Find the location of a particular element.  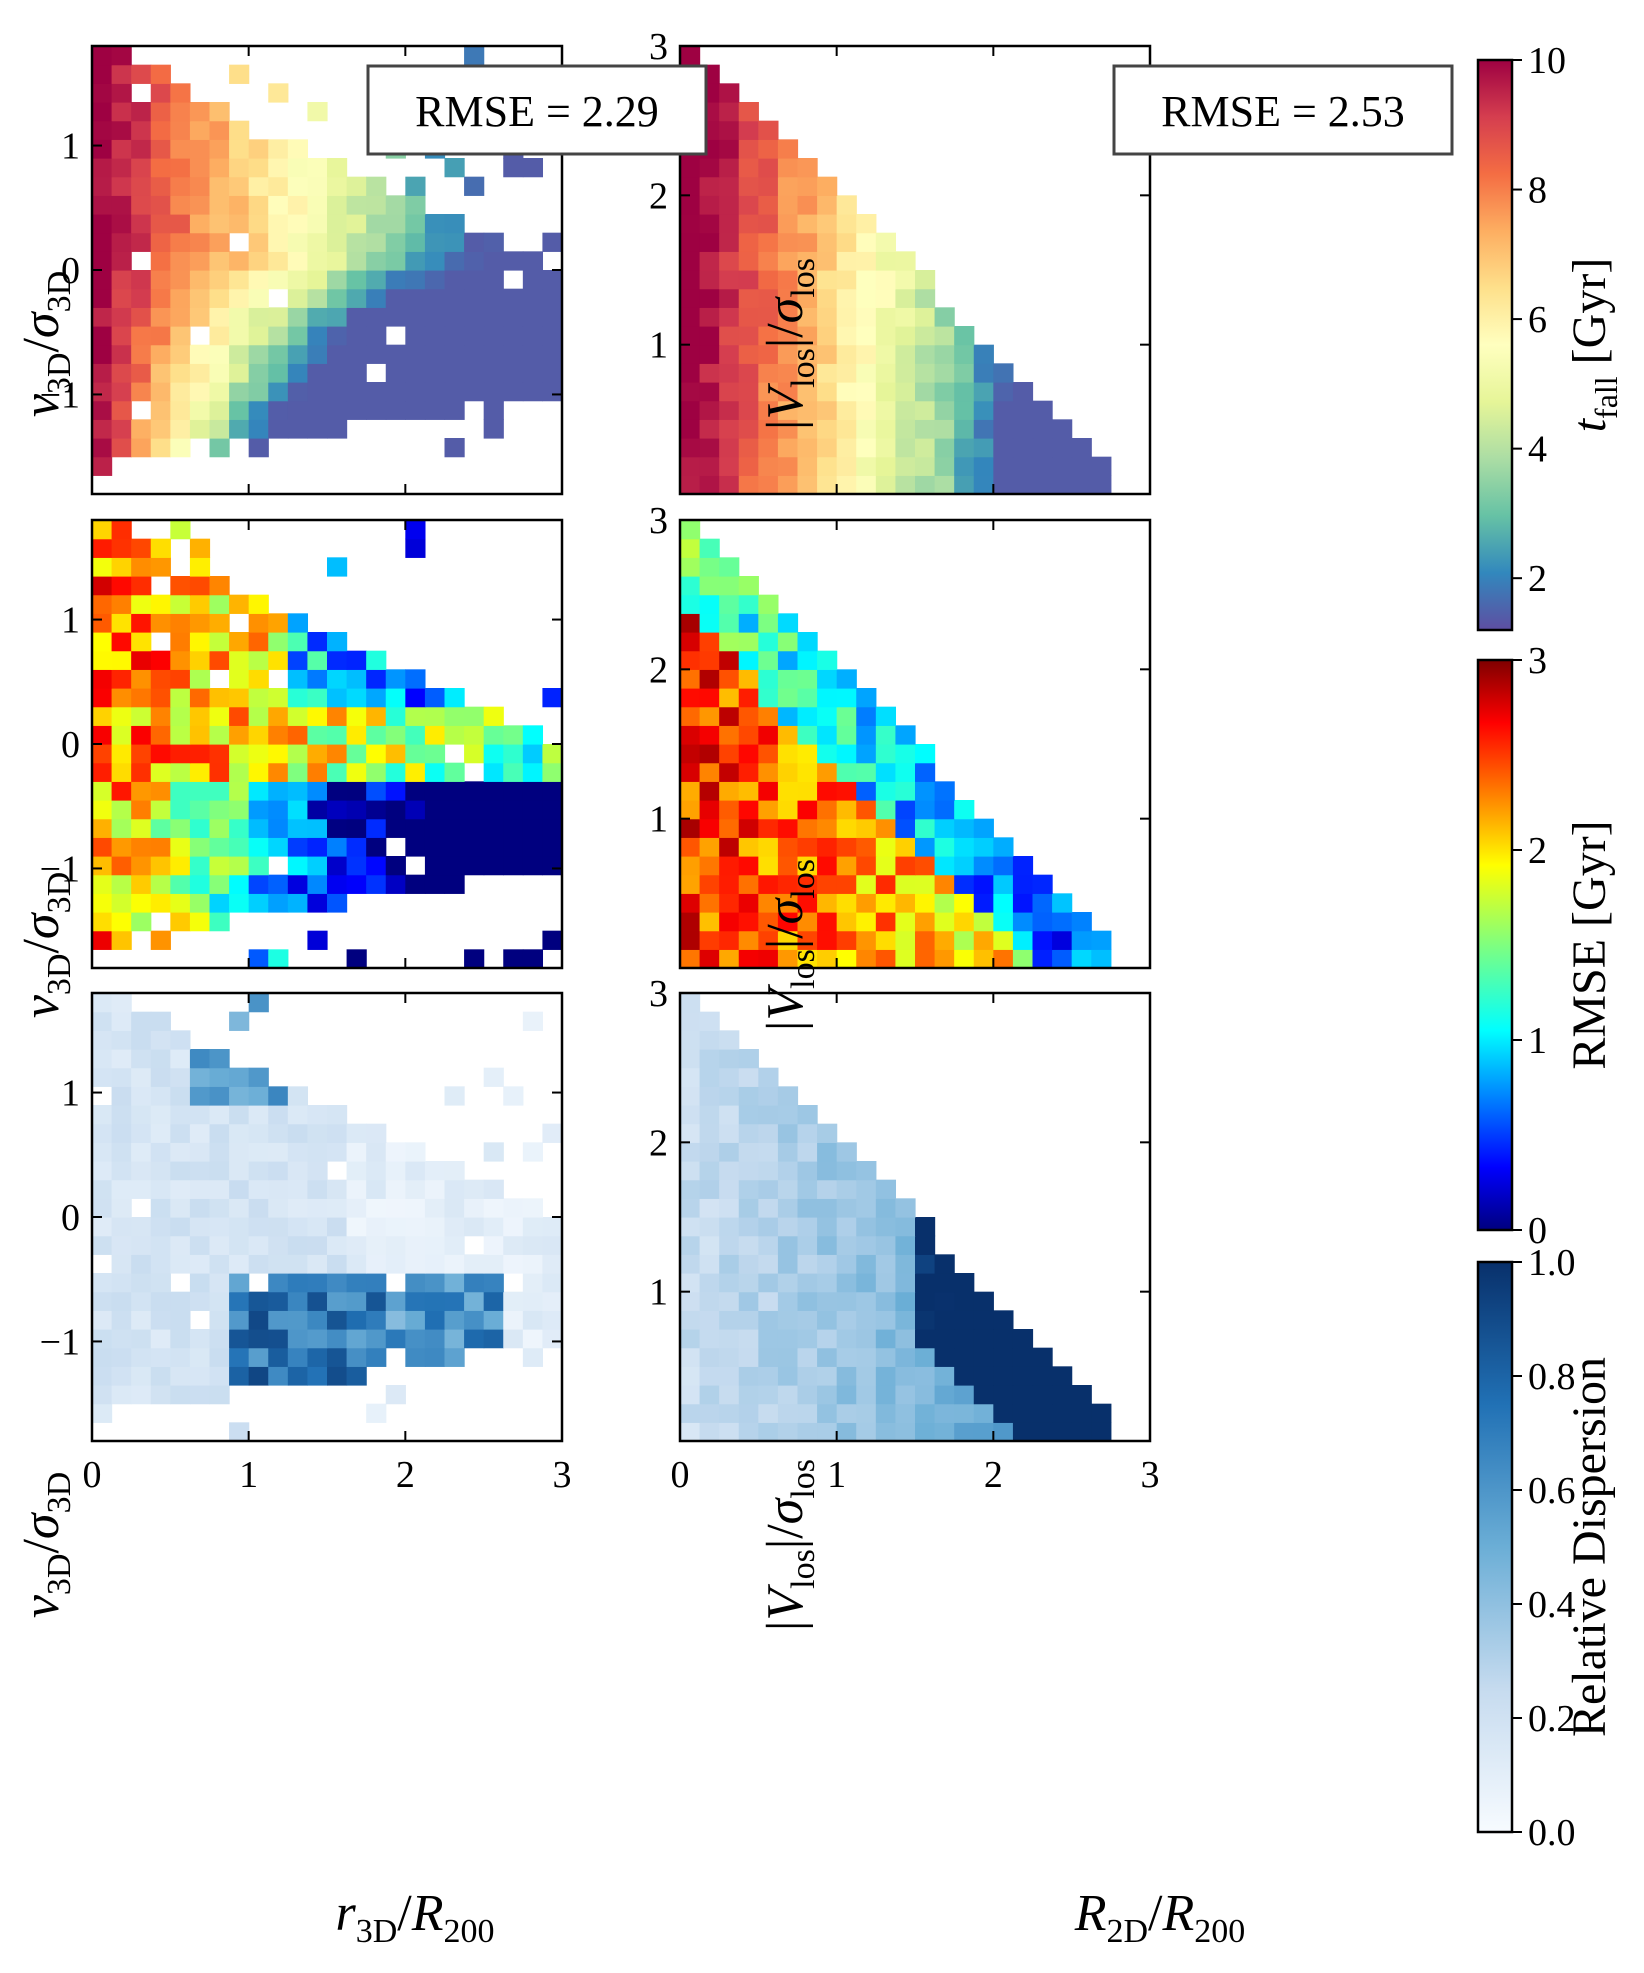

disp-colorbar-tick-label: 0.4 is located at coordinates (1552, 1605).